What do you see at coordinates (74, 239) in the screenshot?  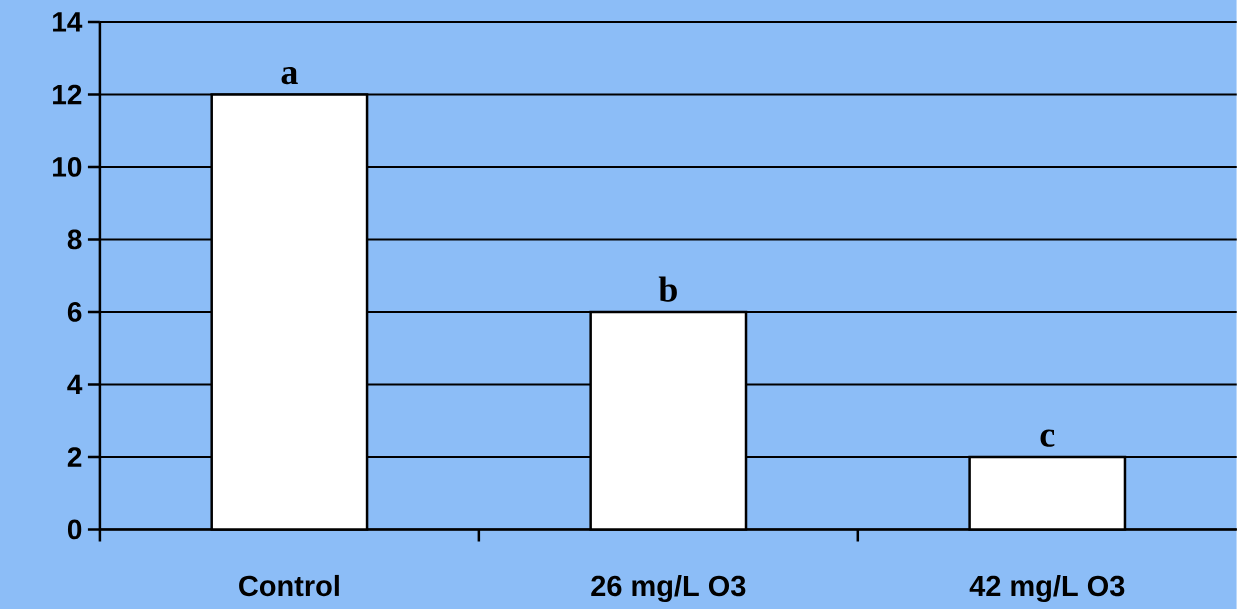 I see `y-tick-label: 8` at bounding box center [74, 239].